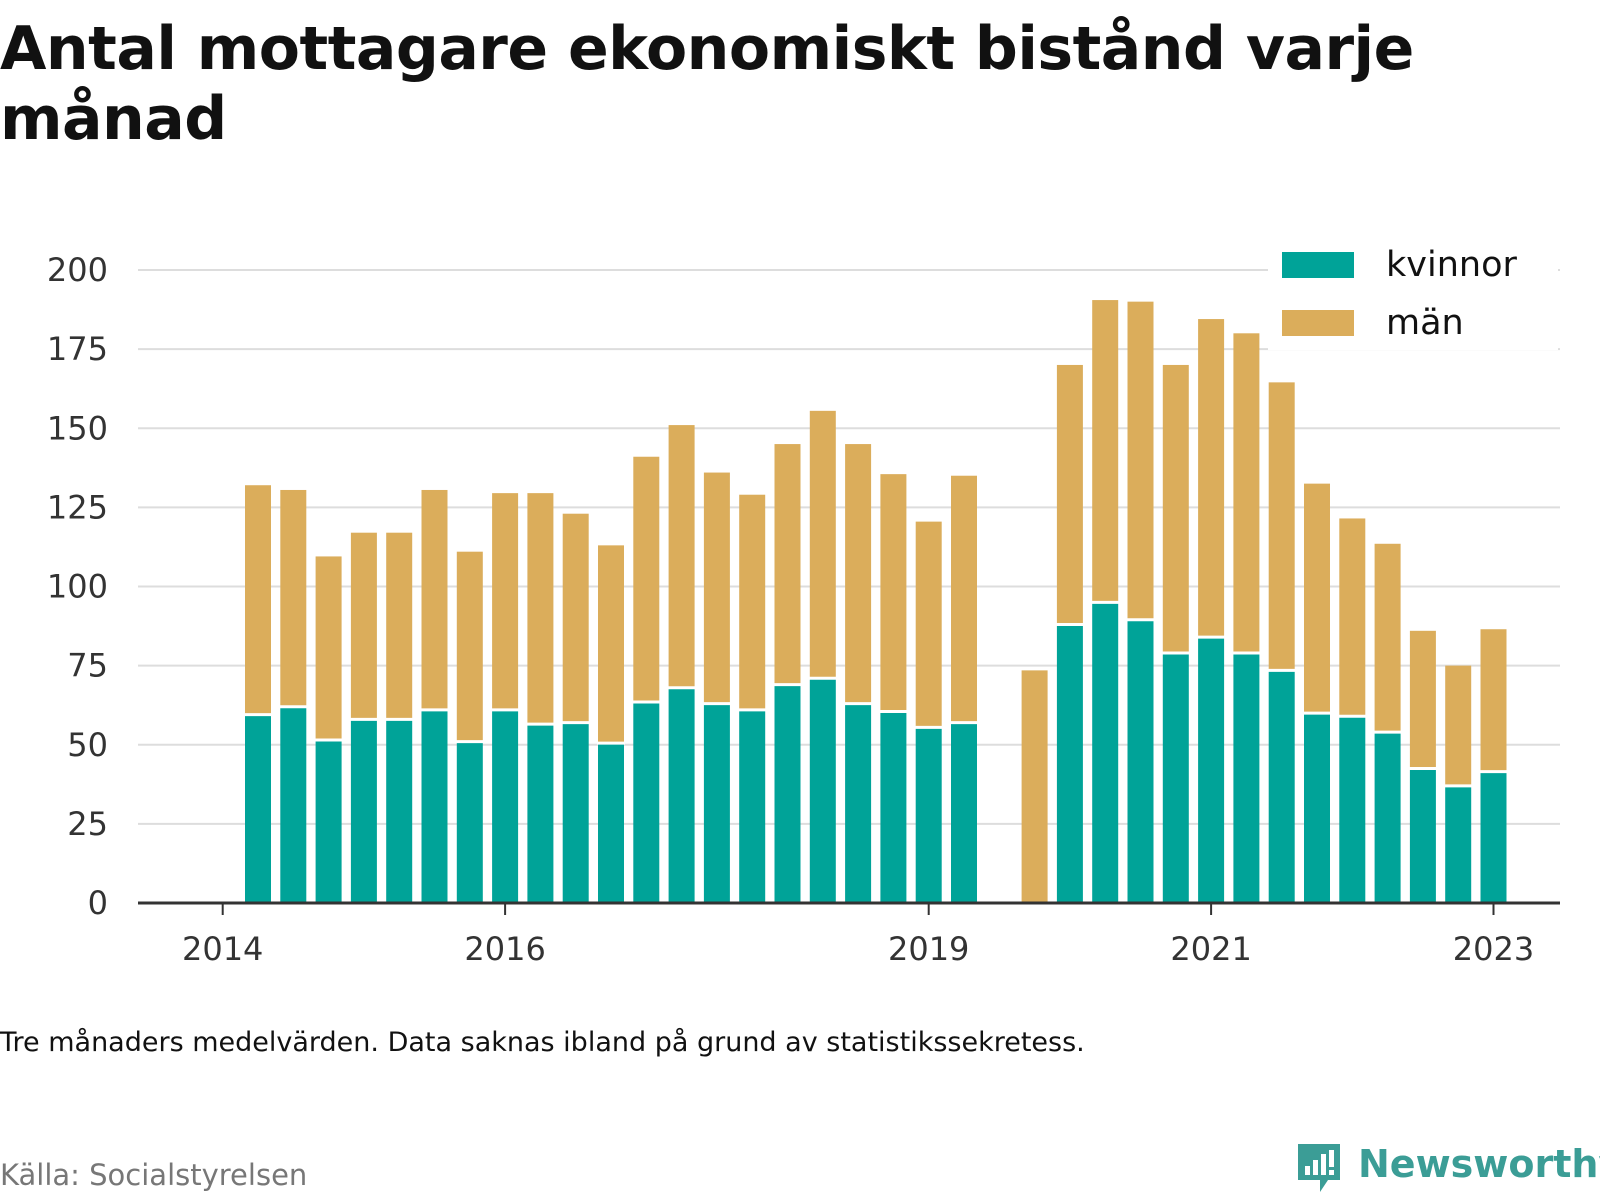 The height and width of the screenshot is (1200, 1600). Describe the element at coordinates (849, 934) in the screenshot. I see `x-axis: 2014 2016 2019 2021 2023` at that location.